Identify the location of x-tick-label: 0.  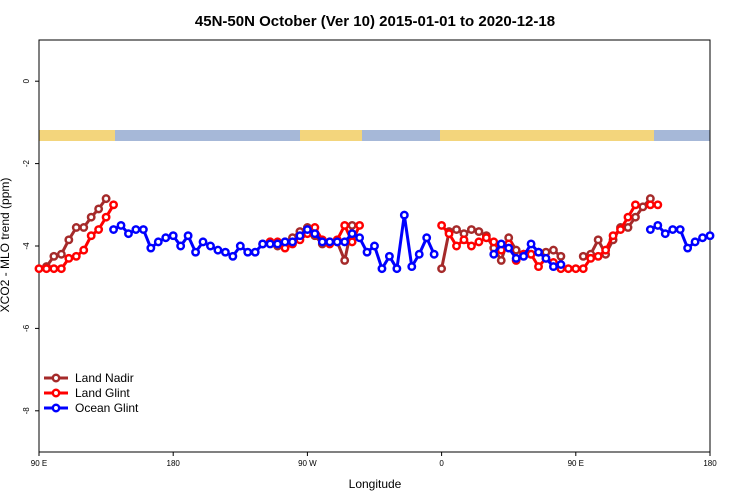
(441, 463).